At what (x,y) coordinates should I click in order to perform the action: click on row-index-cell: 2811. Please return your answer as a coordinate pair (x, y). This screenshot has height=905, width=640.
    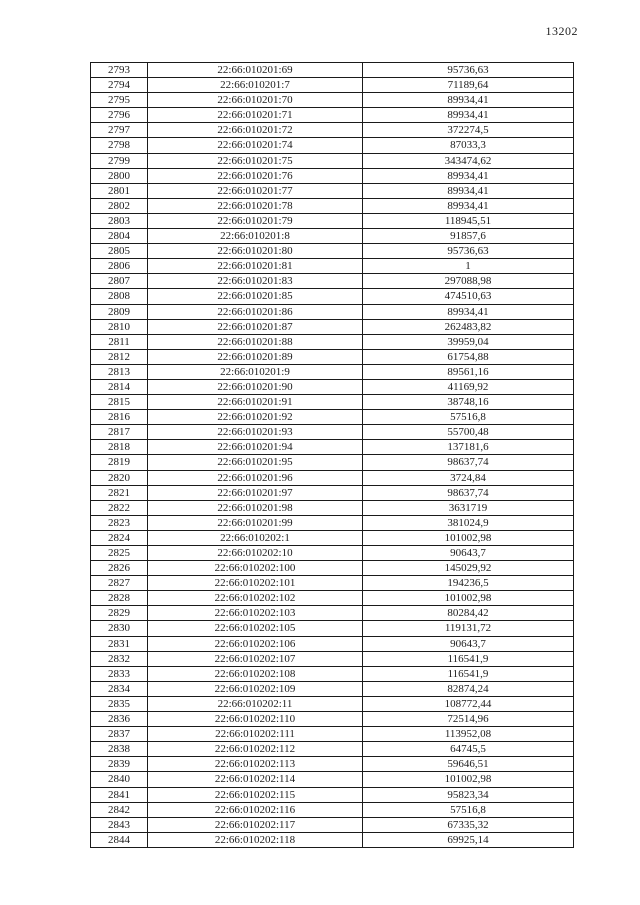
    Looking at the image, I should click on (119, 341).